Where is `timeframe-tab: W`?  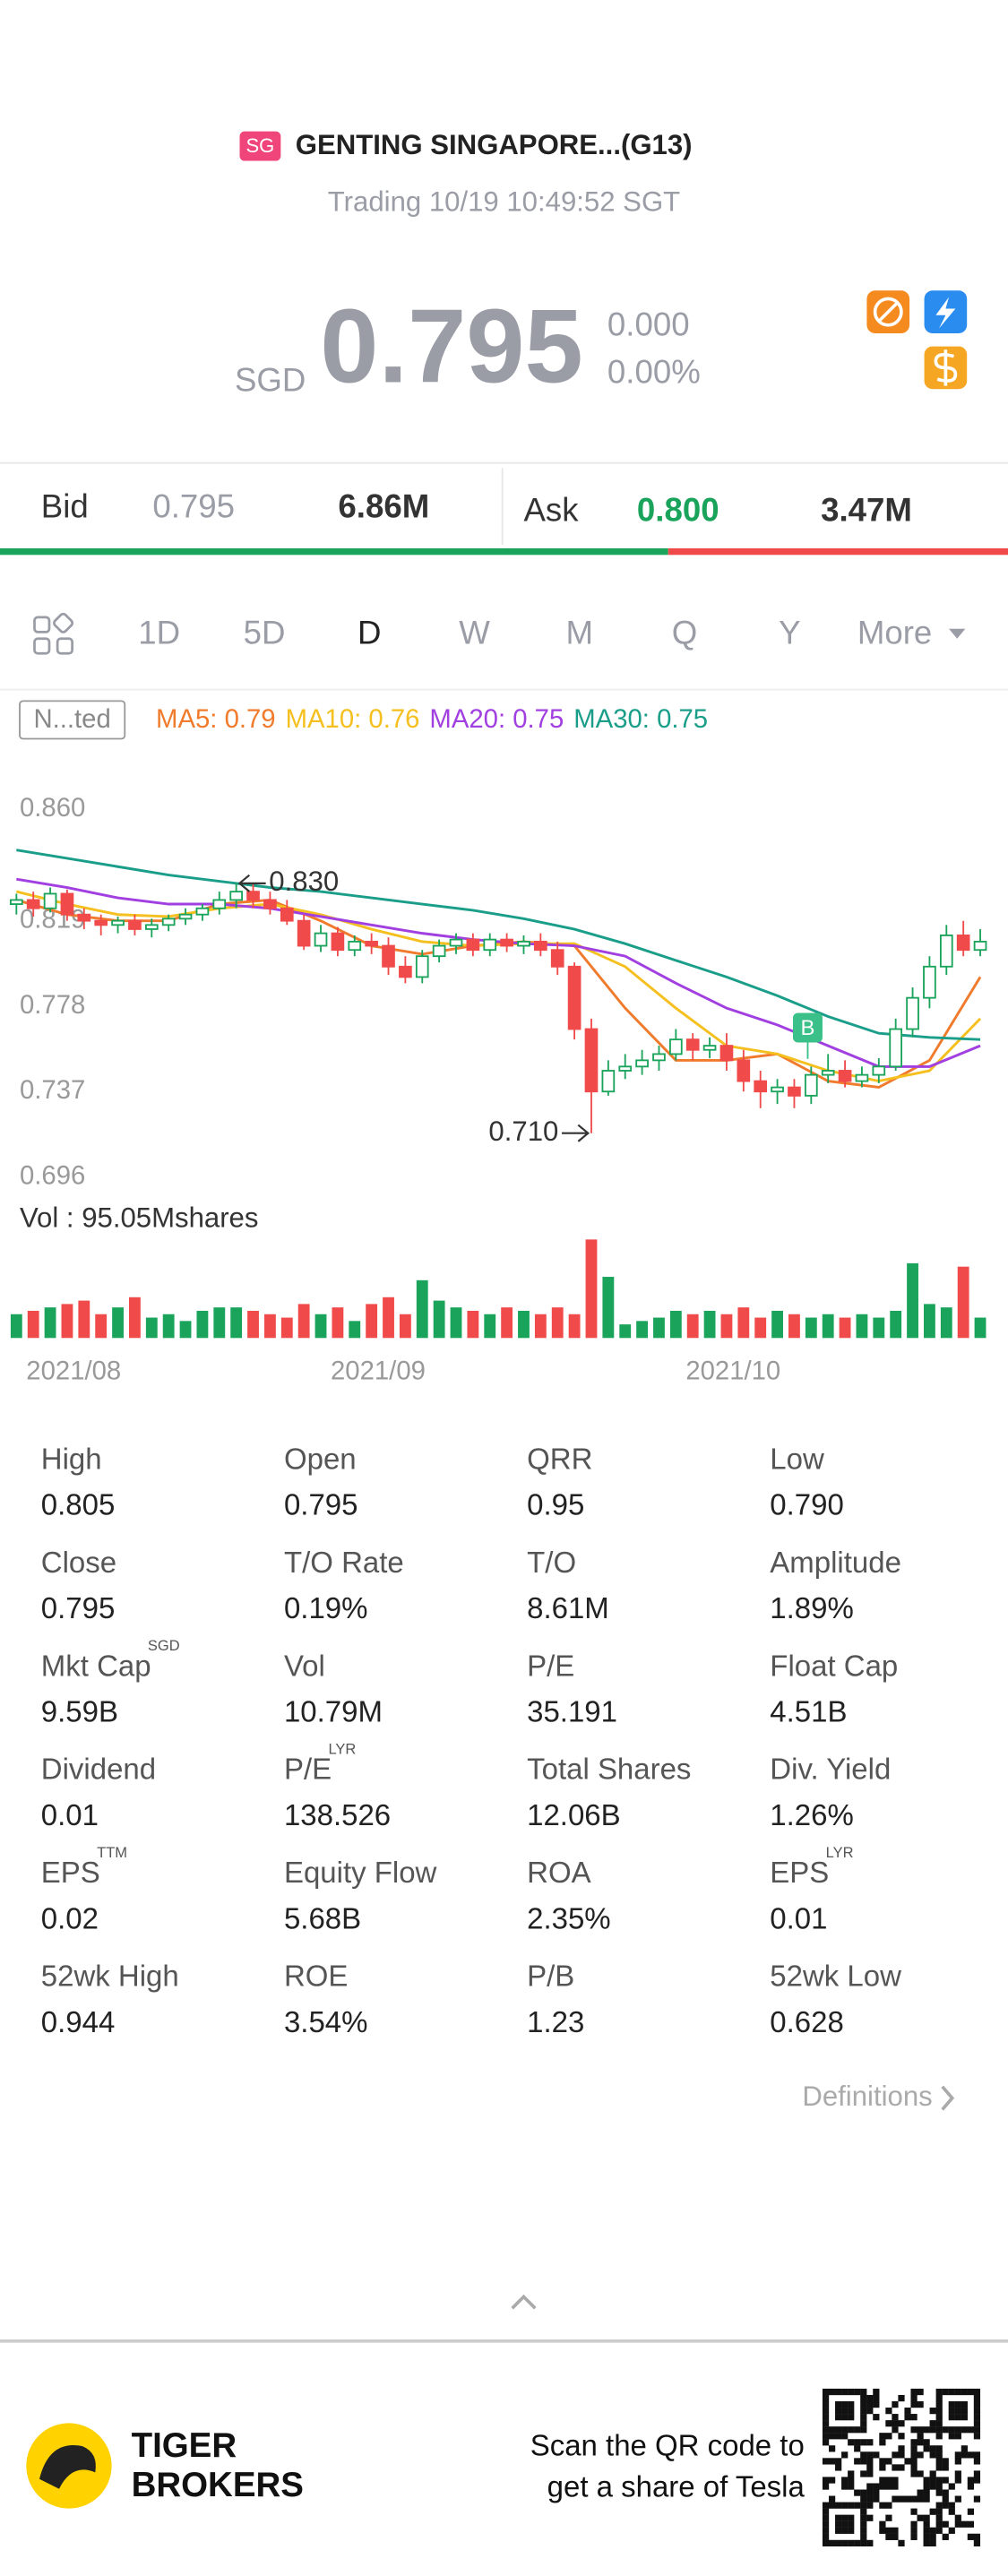 timeframe-tab: W is located at coordinates (475, 633).